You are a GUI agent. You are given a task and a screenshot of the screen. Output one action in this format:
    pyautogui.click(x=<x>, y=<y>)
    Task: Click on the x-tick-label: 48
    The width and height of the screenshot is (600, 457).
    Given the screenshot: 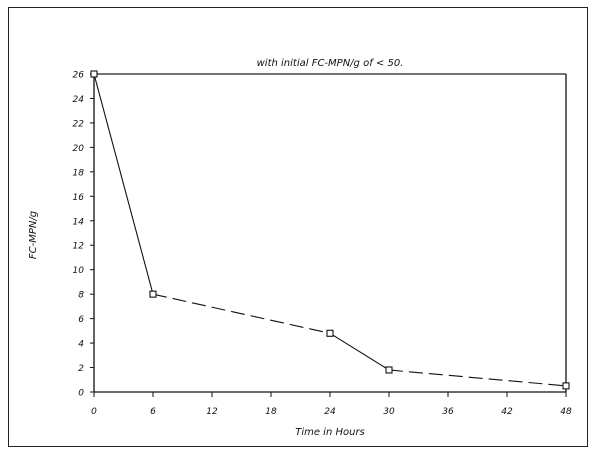 What is the action you would take?
    pyautogui.click(x=566, y=412)
    